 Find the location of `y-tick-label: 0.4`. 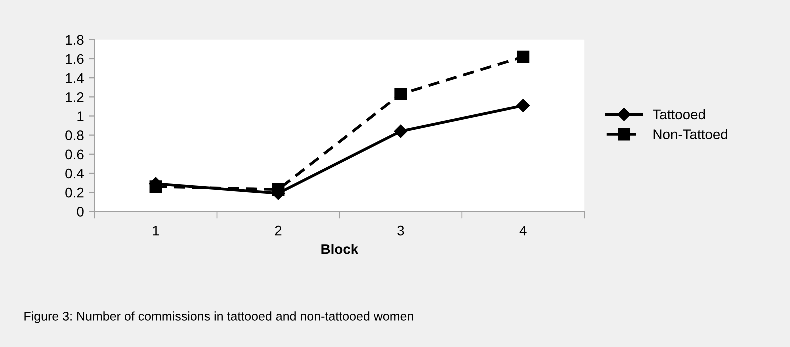

y-tick-label: 0.4 is located at coordinates (75, 173).